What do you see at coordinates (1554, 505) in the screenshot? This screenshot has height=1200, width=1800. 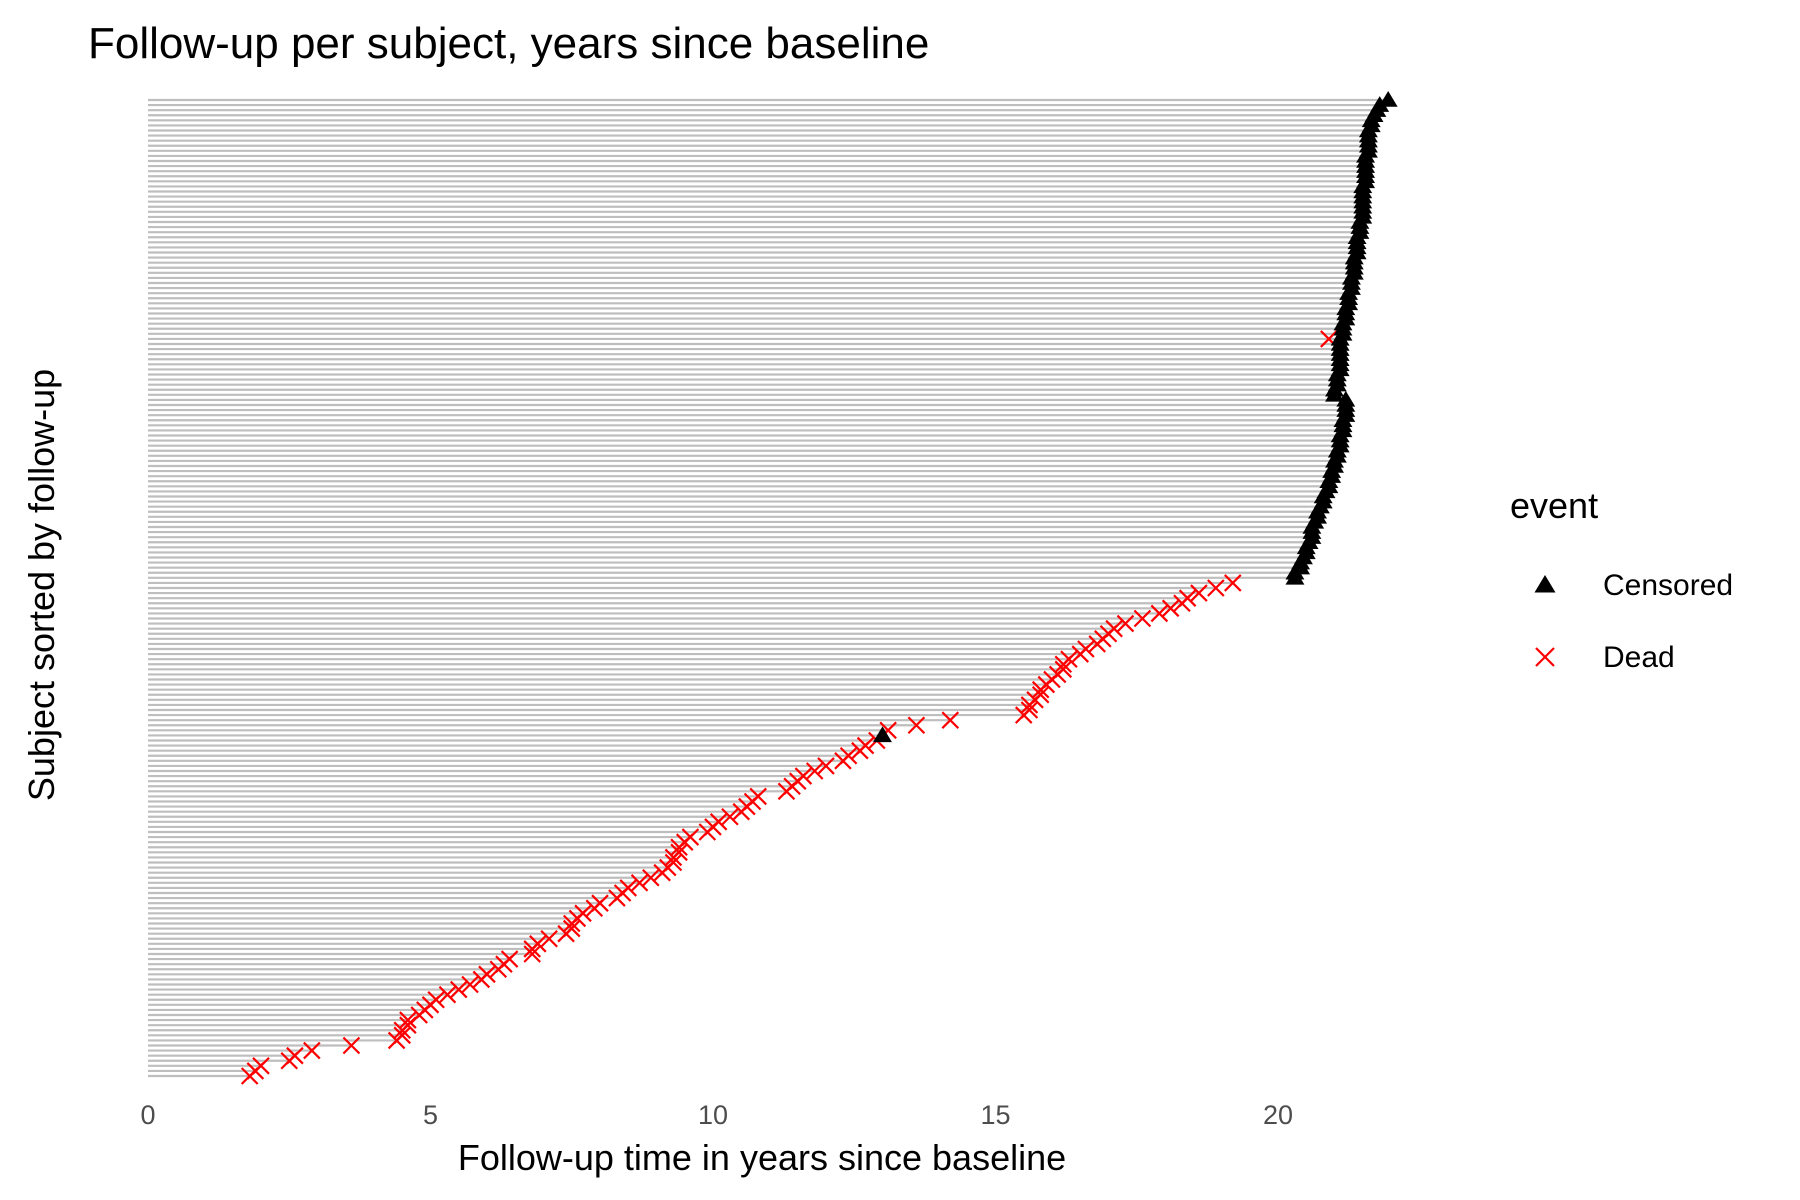 I see `legend-title: event` at bounding box center [1554, 505].